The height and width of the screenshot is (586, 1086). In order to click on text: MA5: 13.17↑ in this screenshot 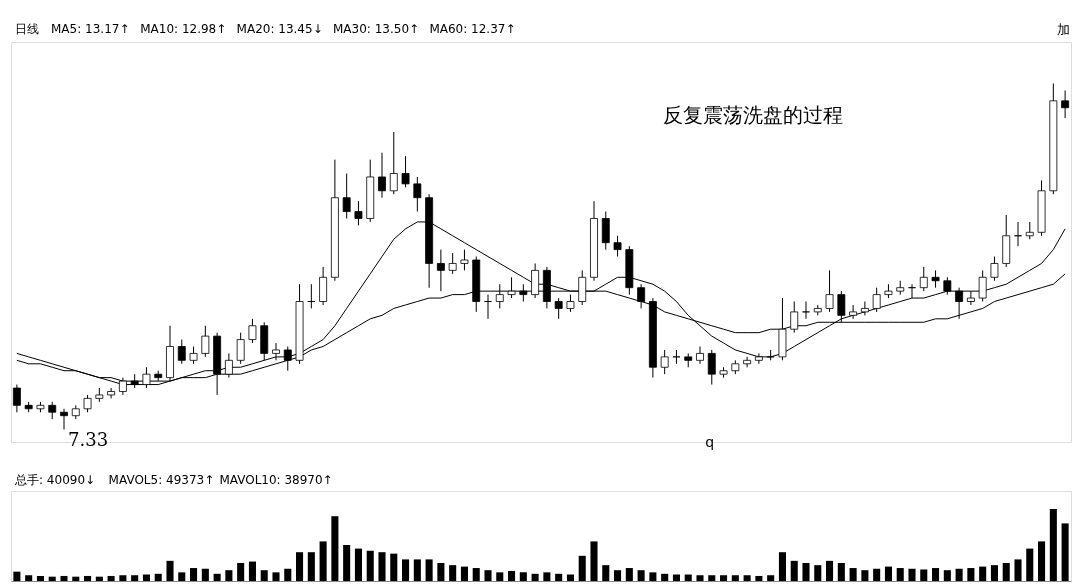, I will do `click(90, 29)`.